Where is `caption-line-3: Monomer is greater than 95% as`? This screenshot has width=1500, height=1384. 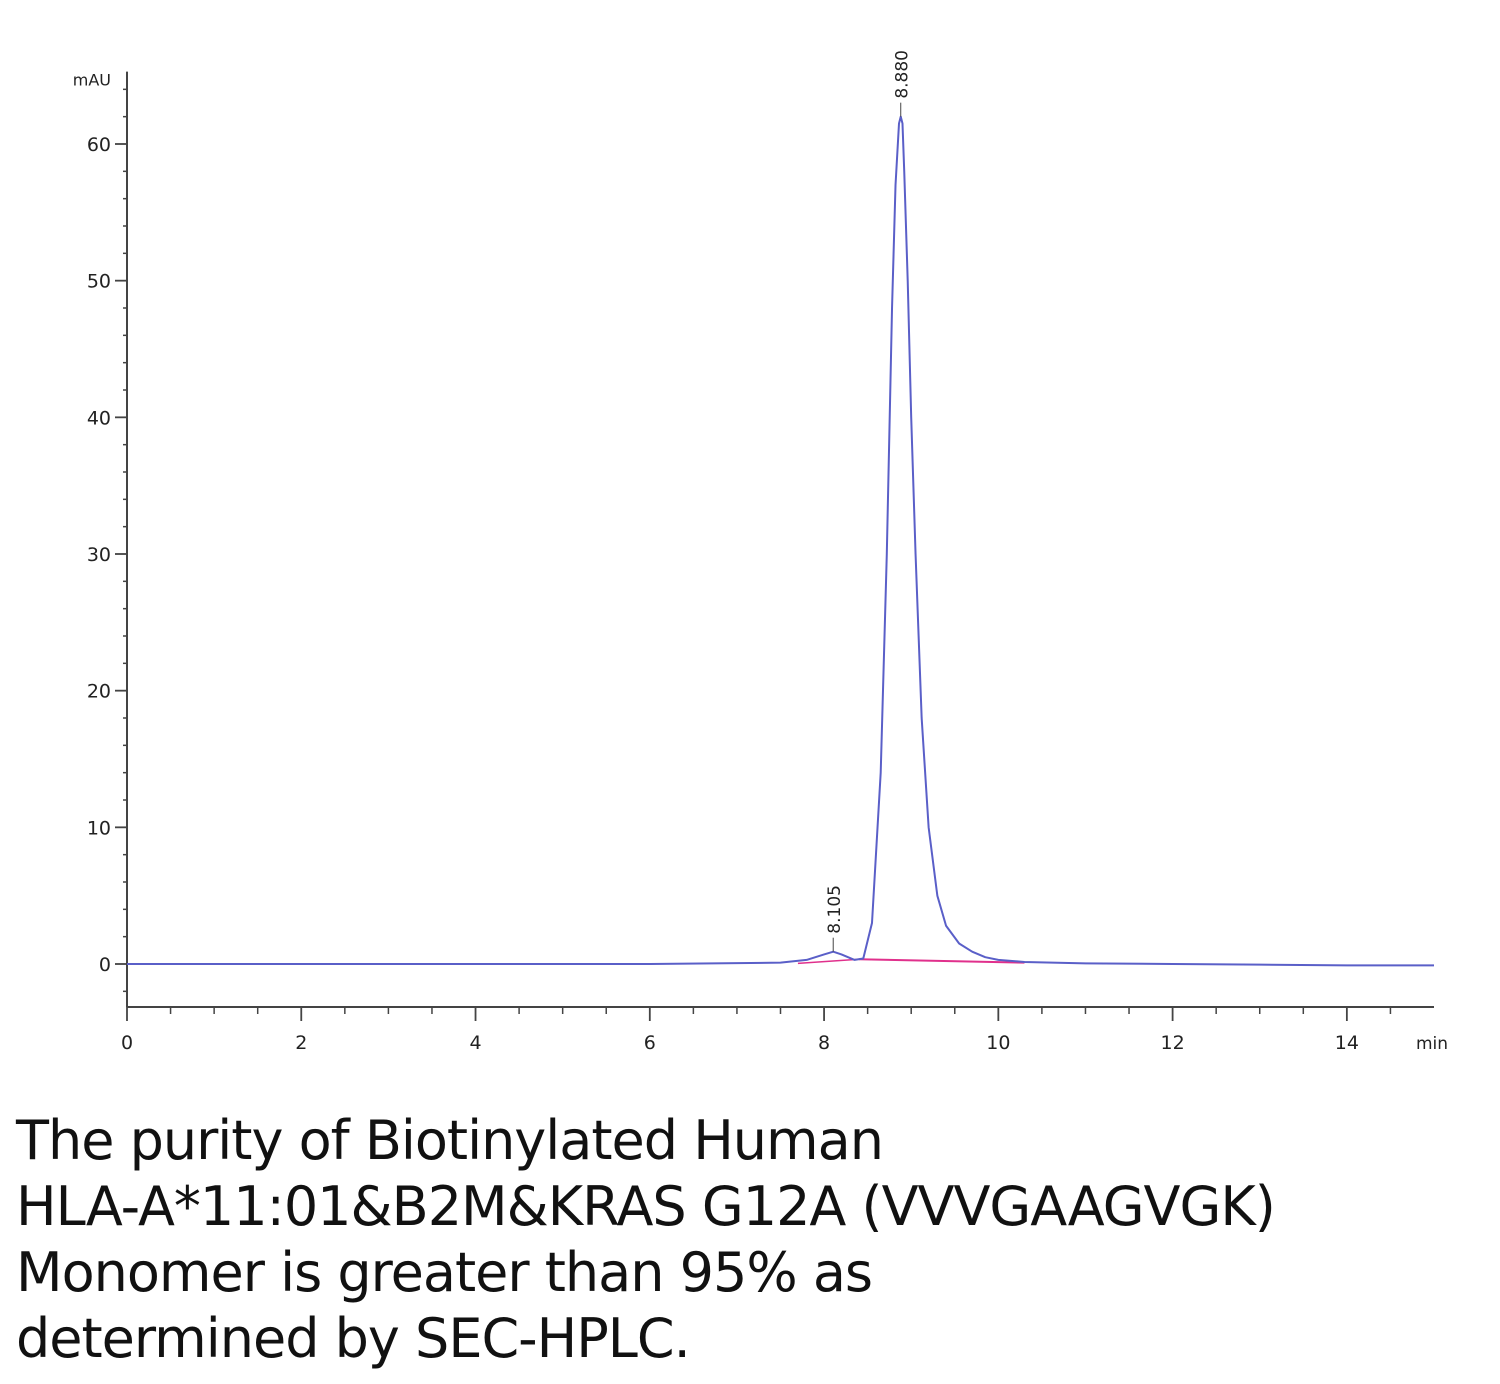 caption-line-3: Monomer is greater than 95% as is located at coordinates (444, 1272).